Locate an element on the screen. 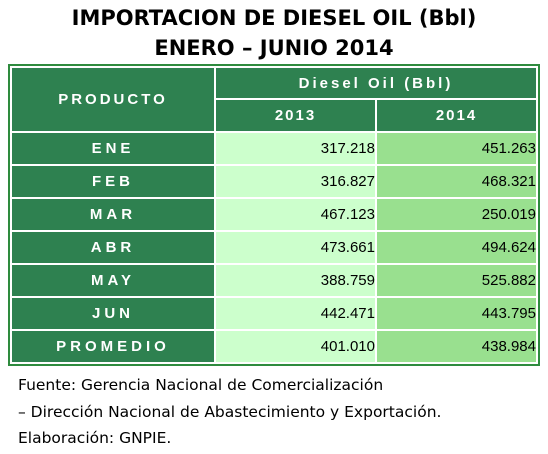 The image size is (548, 454). row-label: ABR is located at coordinates (113, 247).